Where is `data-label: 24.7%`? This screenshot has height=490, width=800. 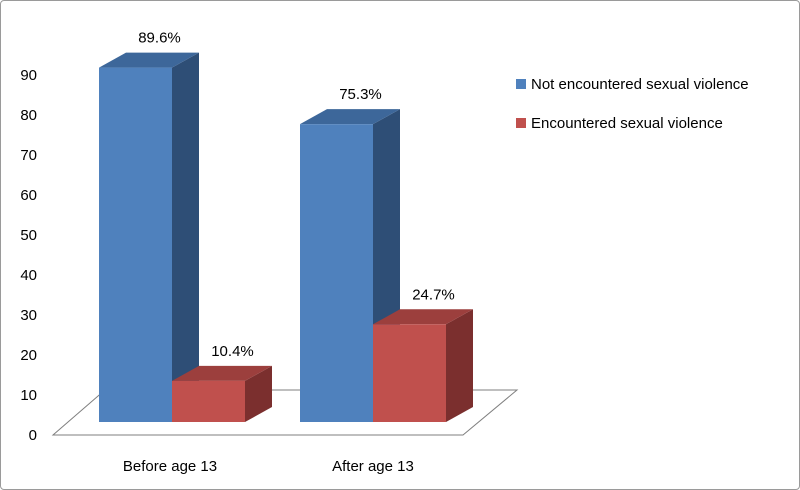 data-label: 24.7% is located at coordinates (433, 294).